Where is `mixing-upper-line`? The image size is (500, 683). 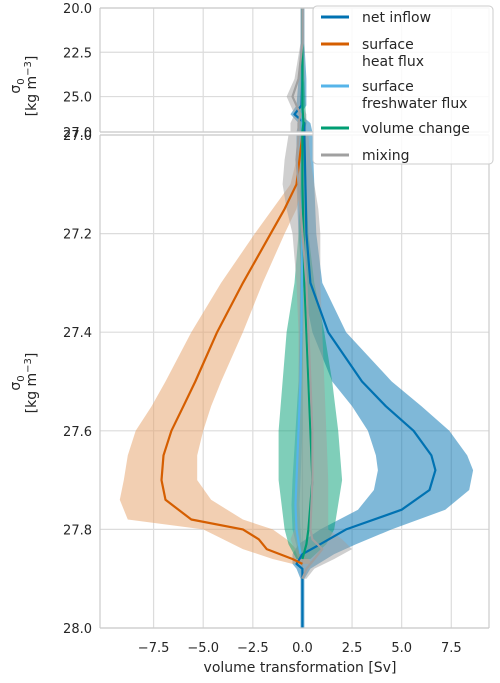 mixing-upper-line is located at coordinates (297, 70).